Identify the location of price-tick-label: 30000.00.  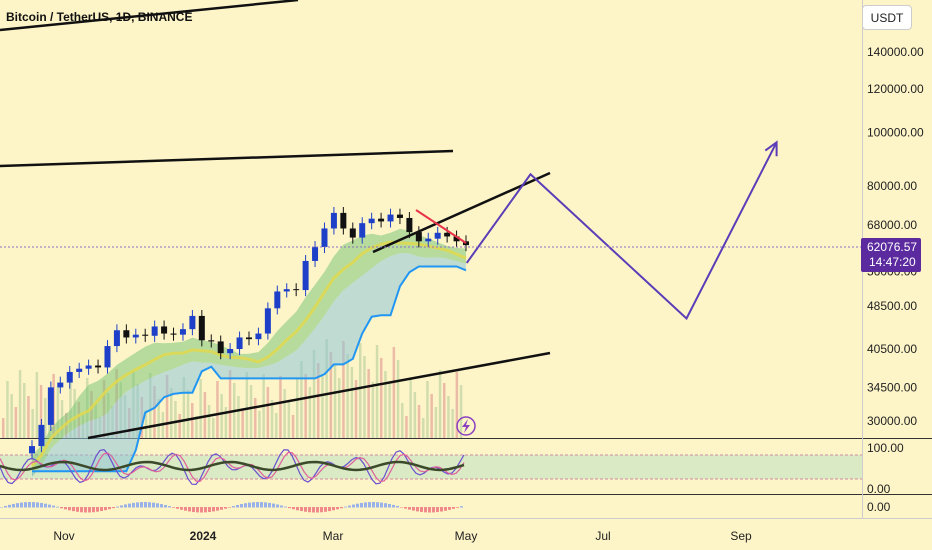
(892, 421).